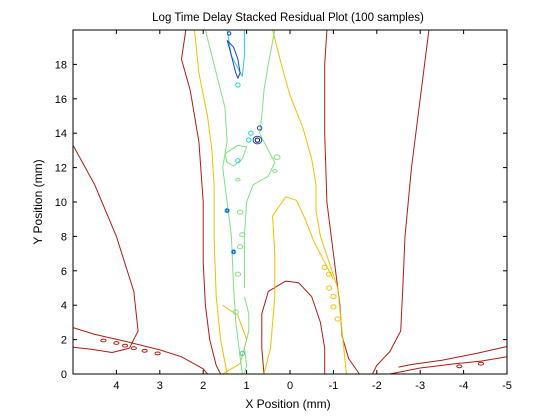 The width and height of the screenshot is (560, 420). Describe the element at coordinates (464, 386) in the screenshot. I see `x-tick-label: -4` at that location.